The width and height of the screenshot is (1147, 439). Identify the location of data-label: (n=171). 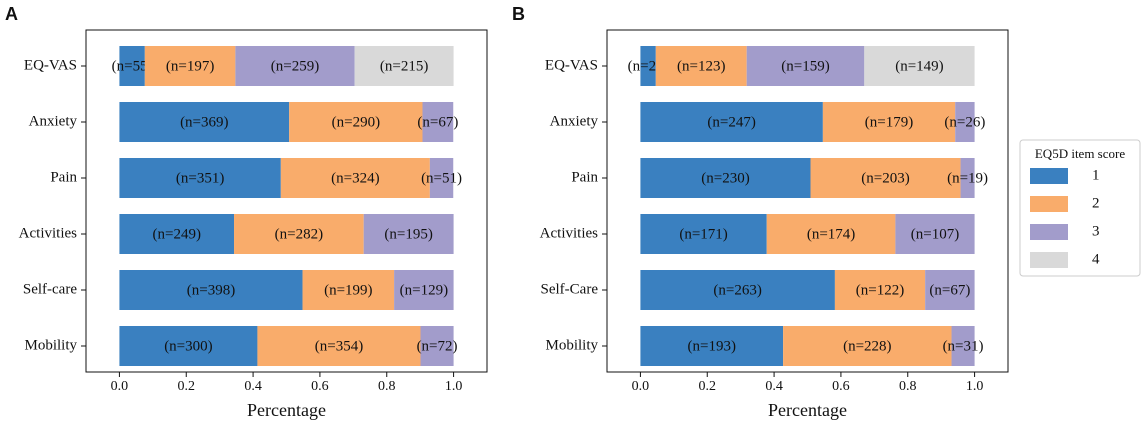
(703, 234).